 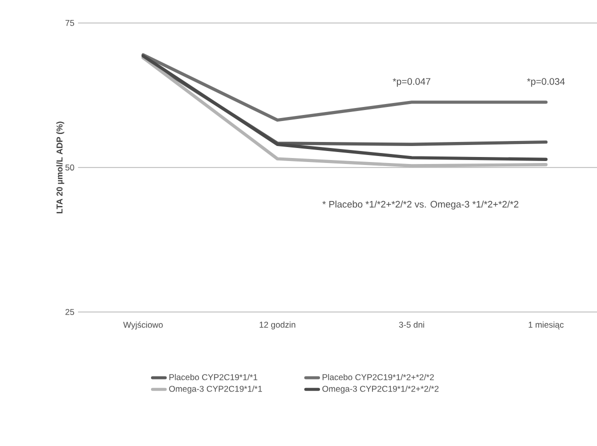 What do you see at coordinates (70, 23) in the screenshot?
I see `y-tick-label: 75` at bounding box center [70, 23].